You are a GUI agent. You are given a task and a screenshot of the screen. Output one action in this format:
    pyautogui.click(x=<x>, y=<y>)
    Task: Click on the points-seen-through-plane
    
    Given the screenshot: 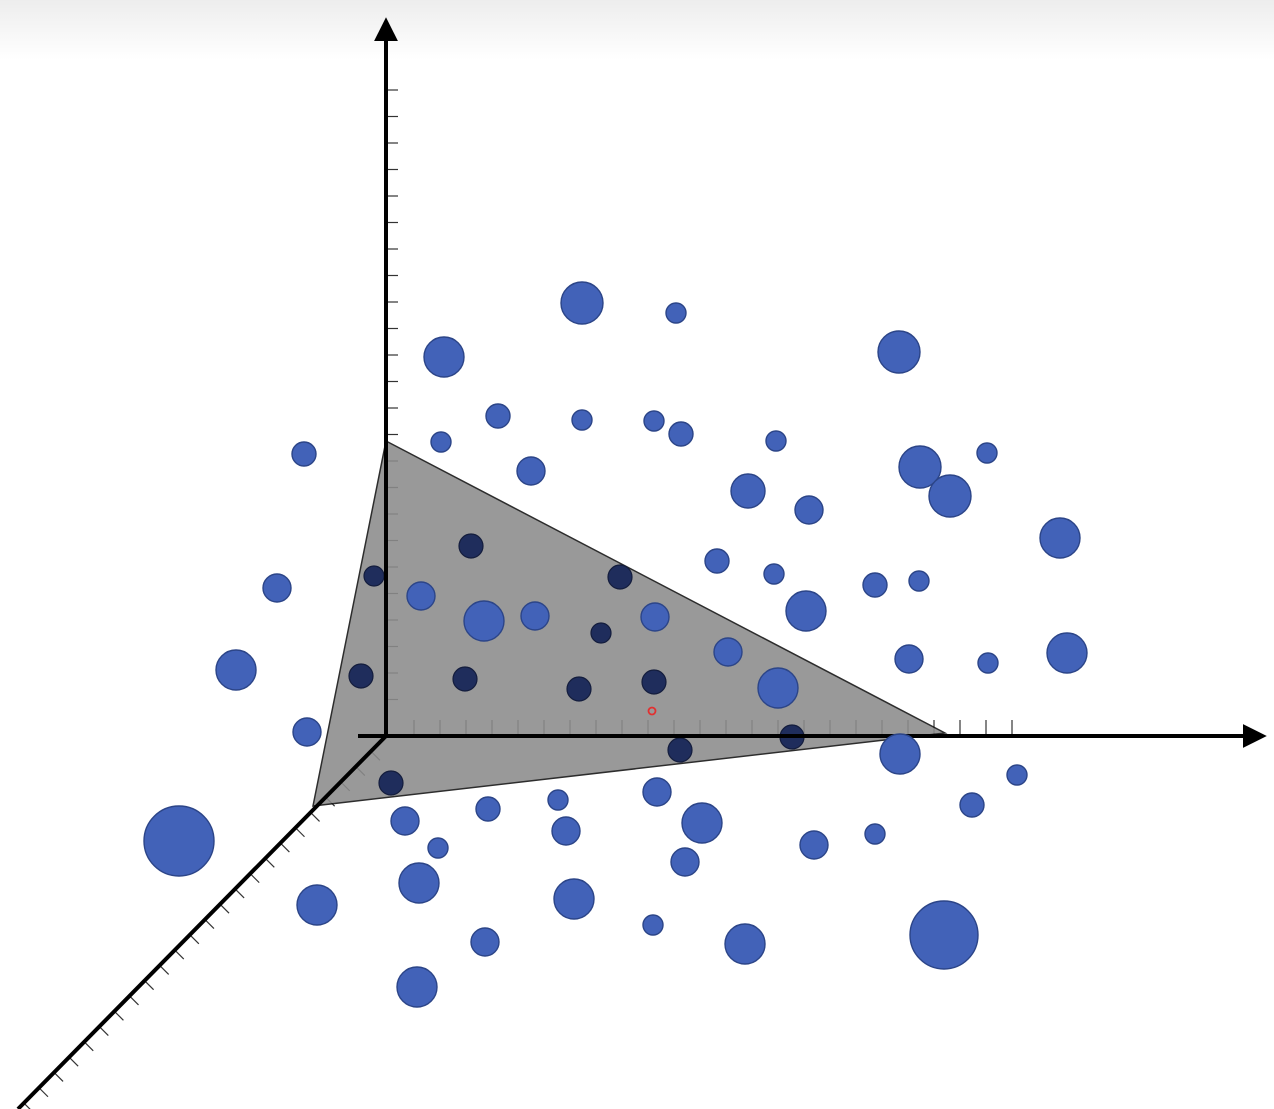 What is the action you would take?
    pyautogui.click(x=576, y=664)
    